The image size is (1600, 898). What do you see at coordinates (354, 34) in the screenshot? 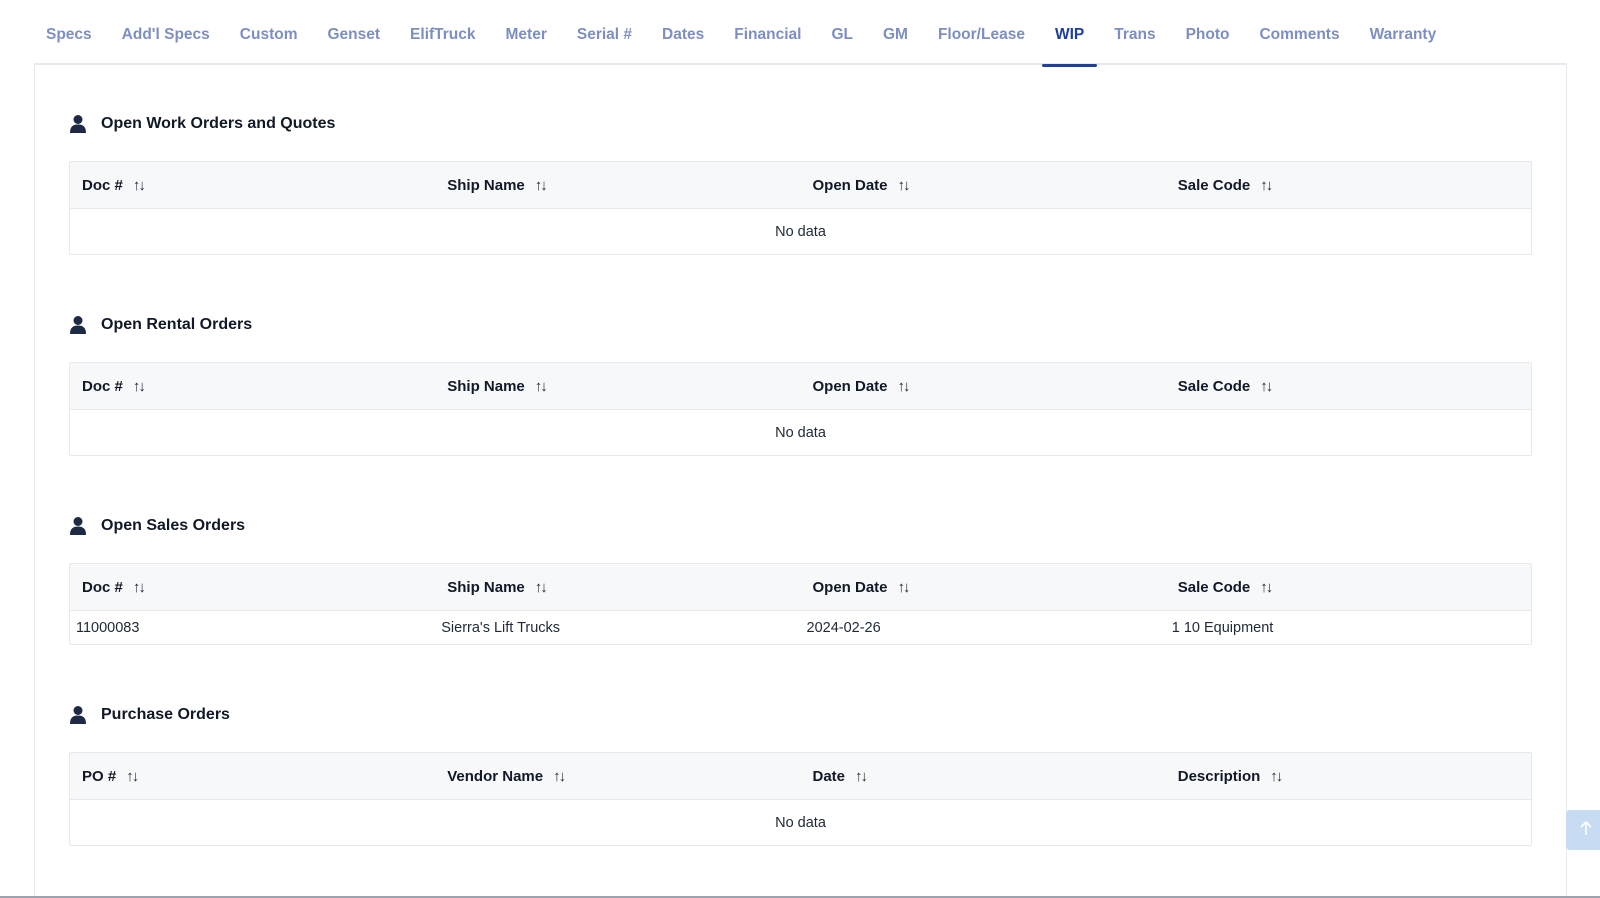
I see `tab-genset: Genset` at bounding box center [354, 34].